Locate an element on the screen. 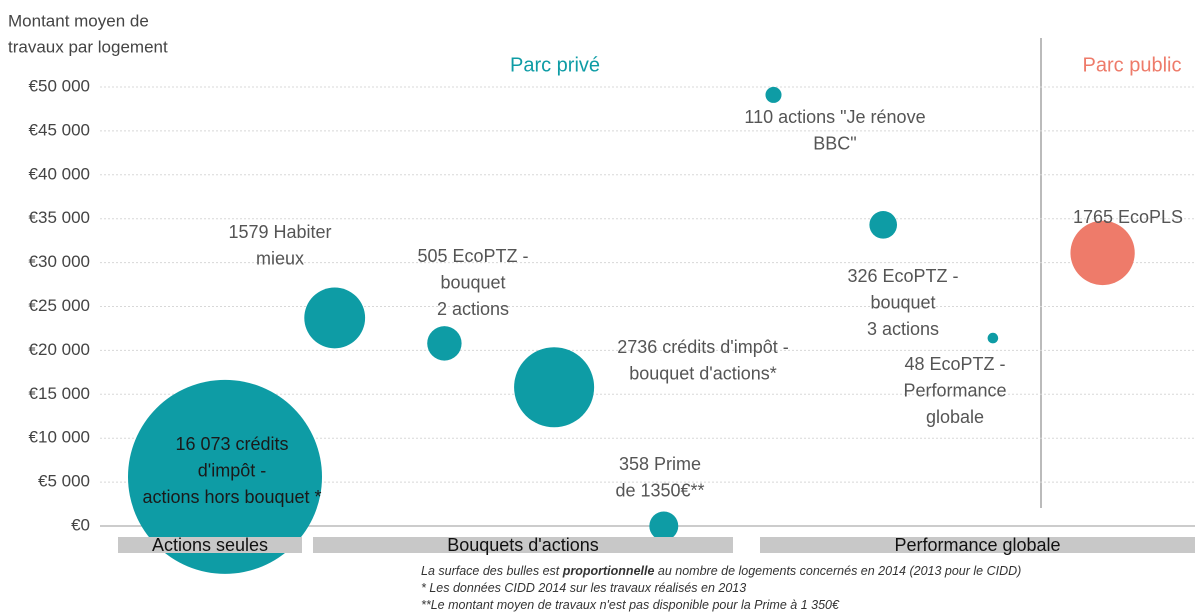  bubble-label: BBC" is located at coordinates (834, 143).